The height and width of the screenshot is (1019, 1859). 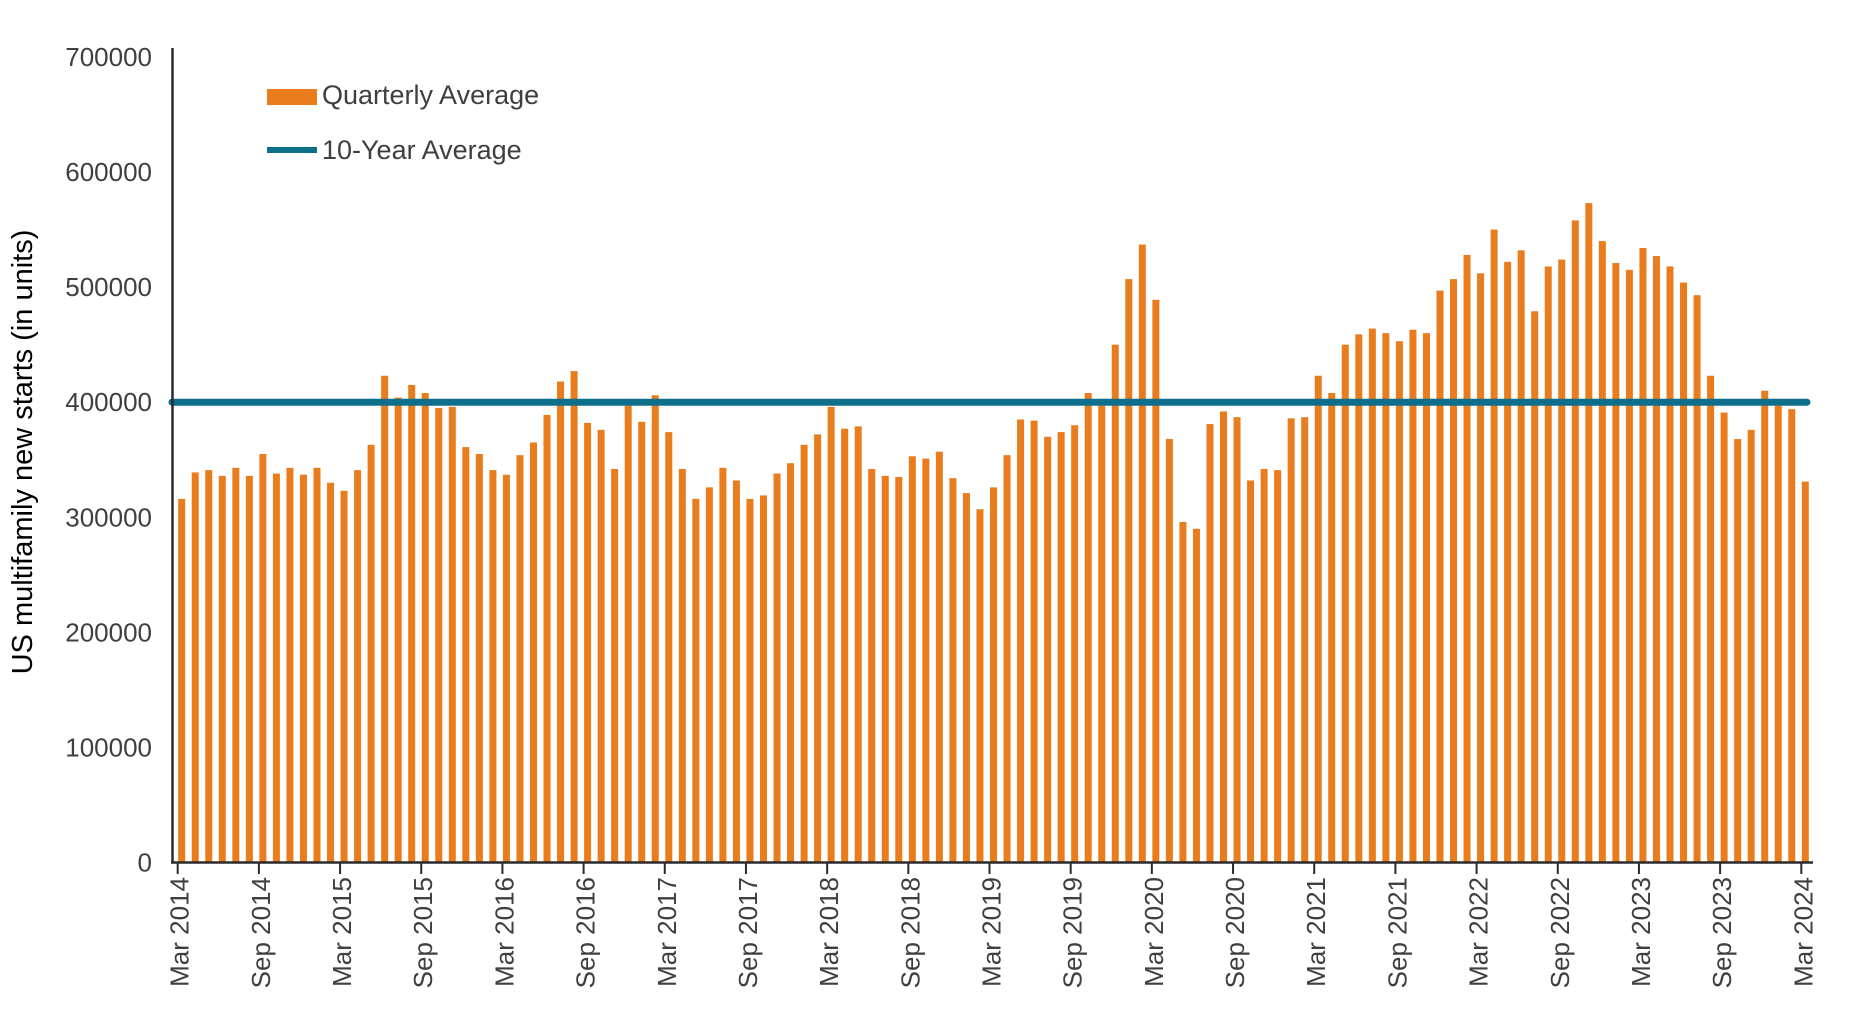 What do you see at coordinates (829, 932) in the screenshot?
I see `x-tick-label: Mar 2018` at bounding box center [829, 932].